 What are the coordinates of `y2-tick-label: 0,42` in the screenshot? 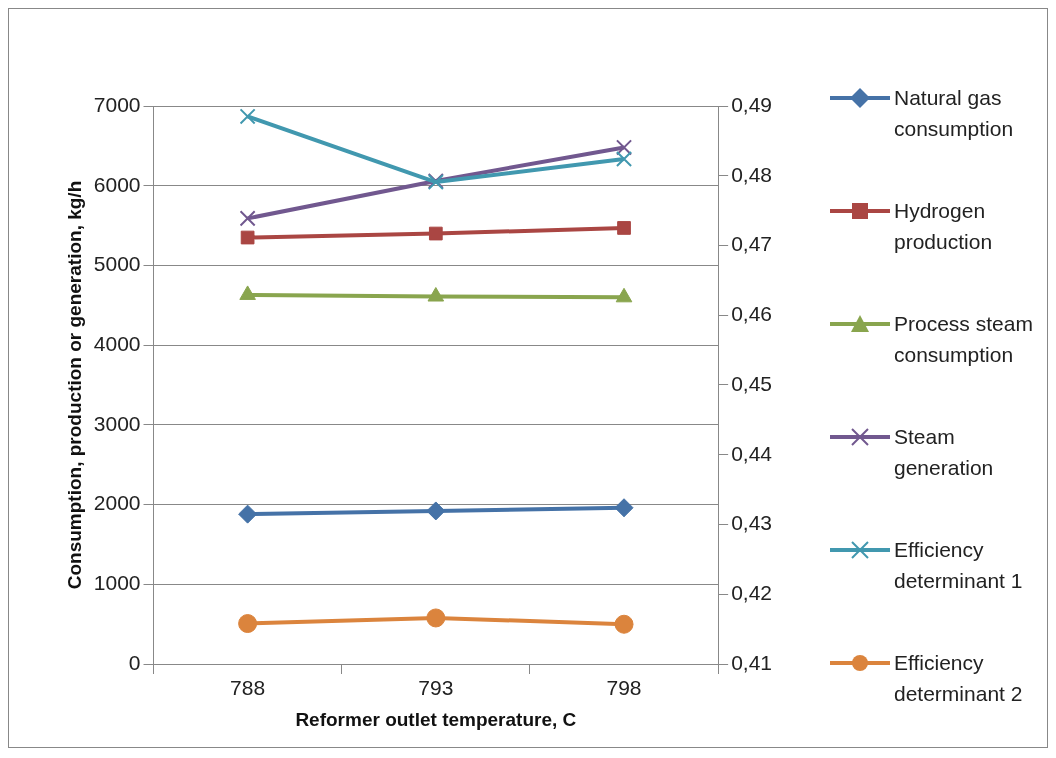 It's located at (751, 593).